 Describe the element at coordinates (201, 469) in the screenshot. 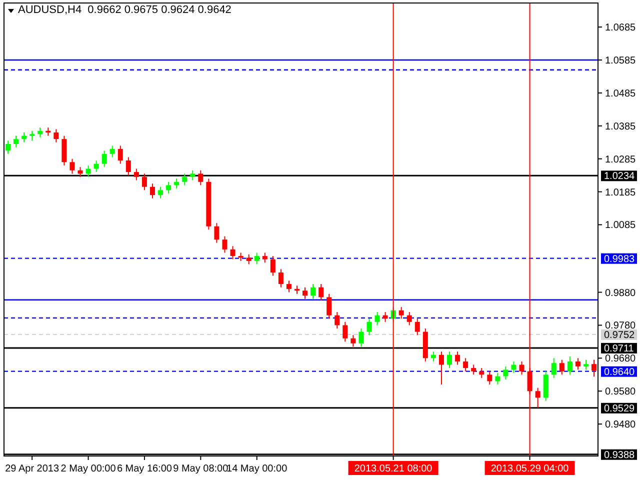

I see `x-tick-label: 9 May 08:00` at that location.